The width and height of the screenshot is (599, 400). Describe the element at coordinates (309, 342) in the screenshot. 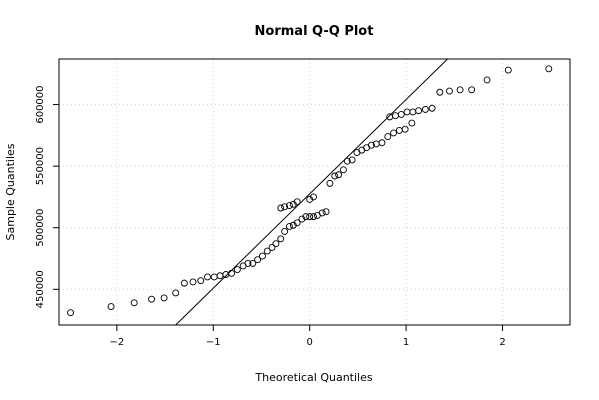

I see `x-tick-label: 0` at that location.